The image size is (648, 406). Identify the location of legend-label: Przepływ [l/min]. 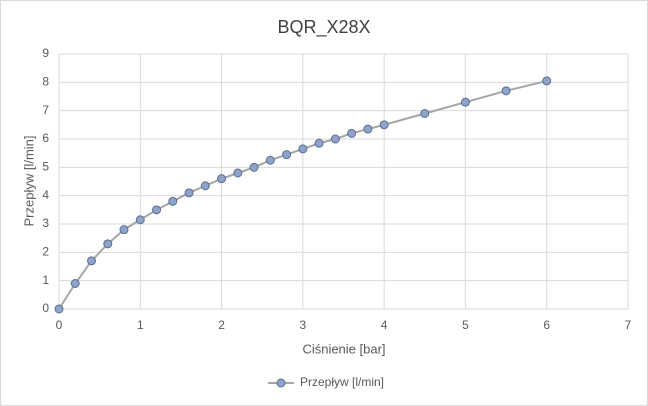
(342, 382).